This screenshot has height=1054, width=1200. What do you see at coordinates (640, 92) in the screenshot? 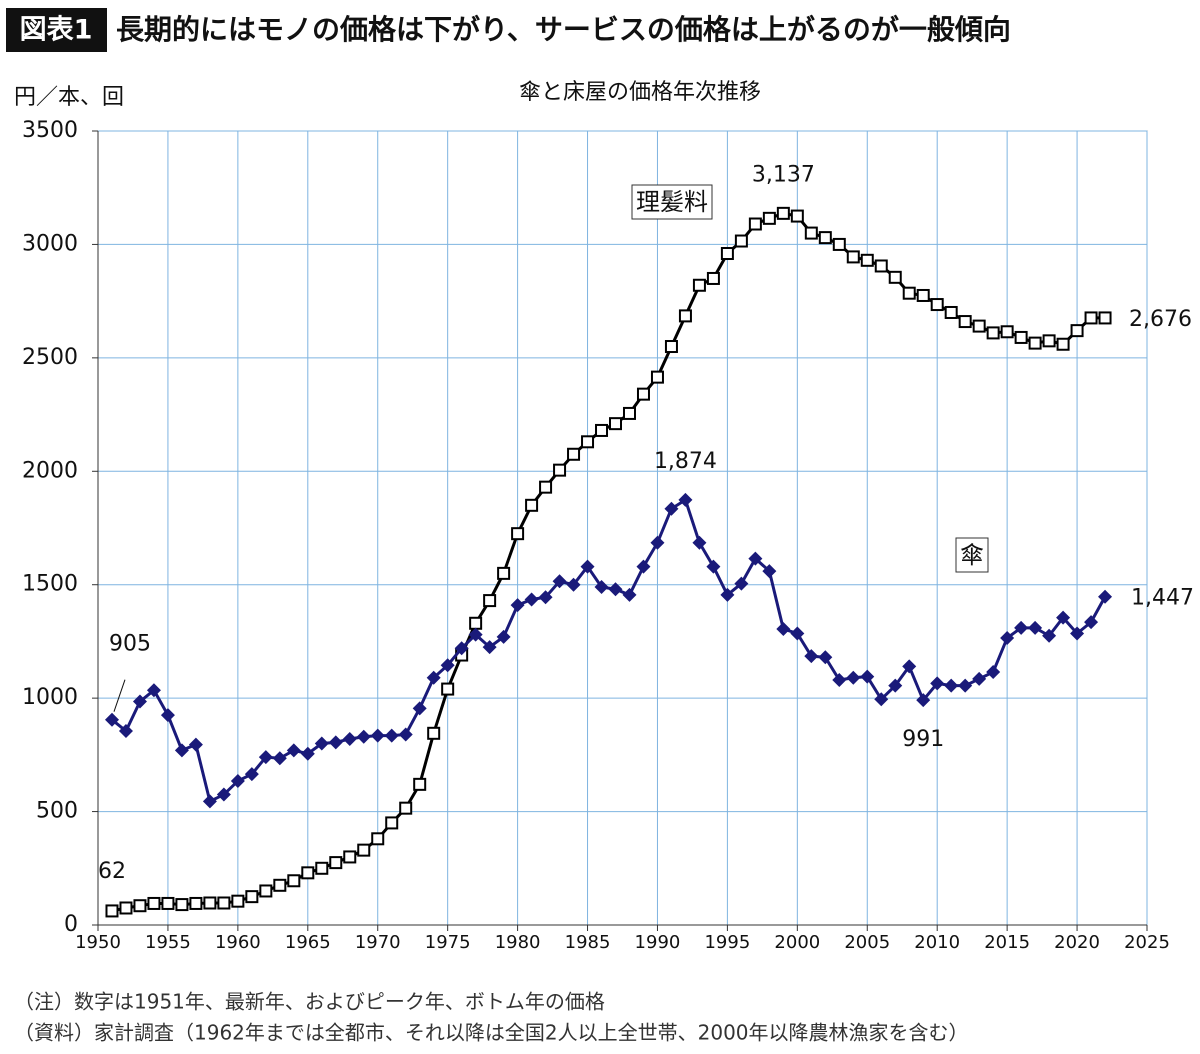
I see `chart-title: 傘と床屋の価格年次推移` at bounding box center [640, 92].